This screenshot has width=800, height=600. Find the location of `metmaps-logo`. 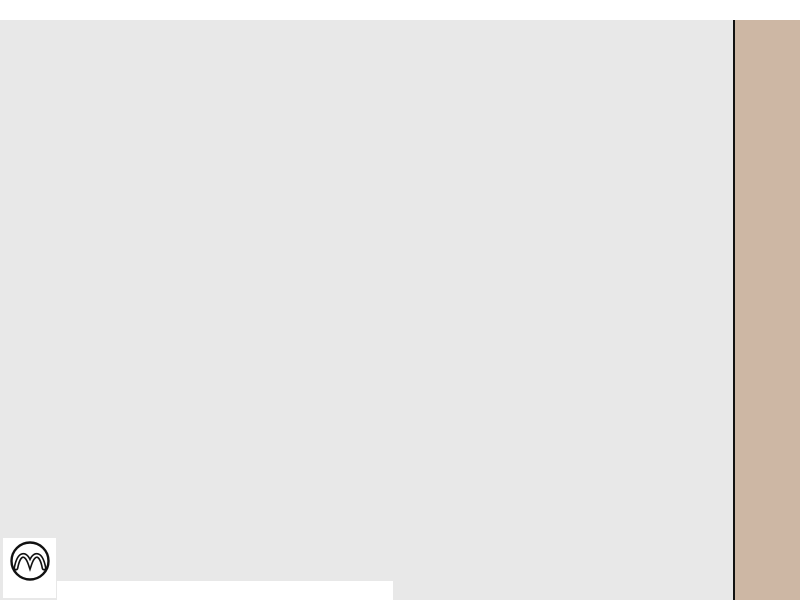

metmaps-logo is located at coordinates (29, 568).